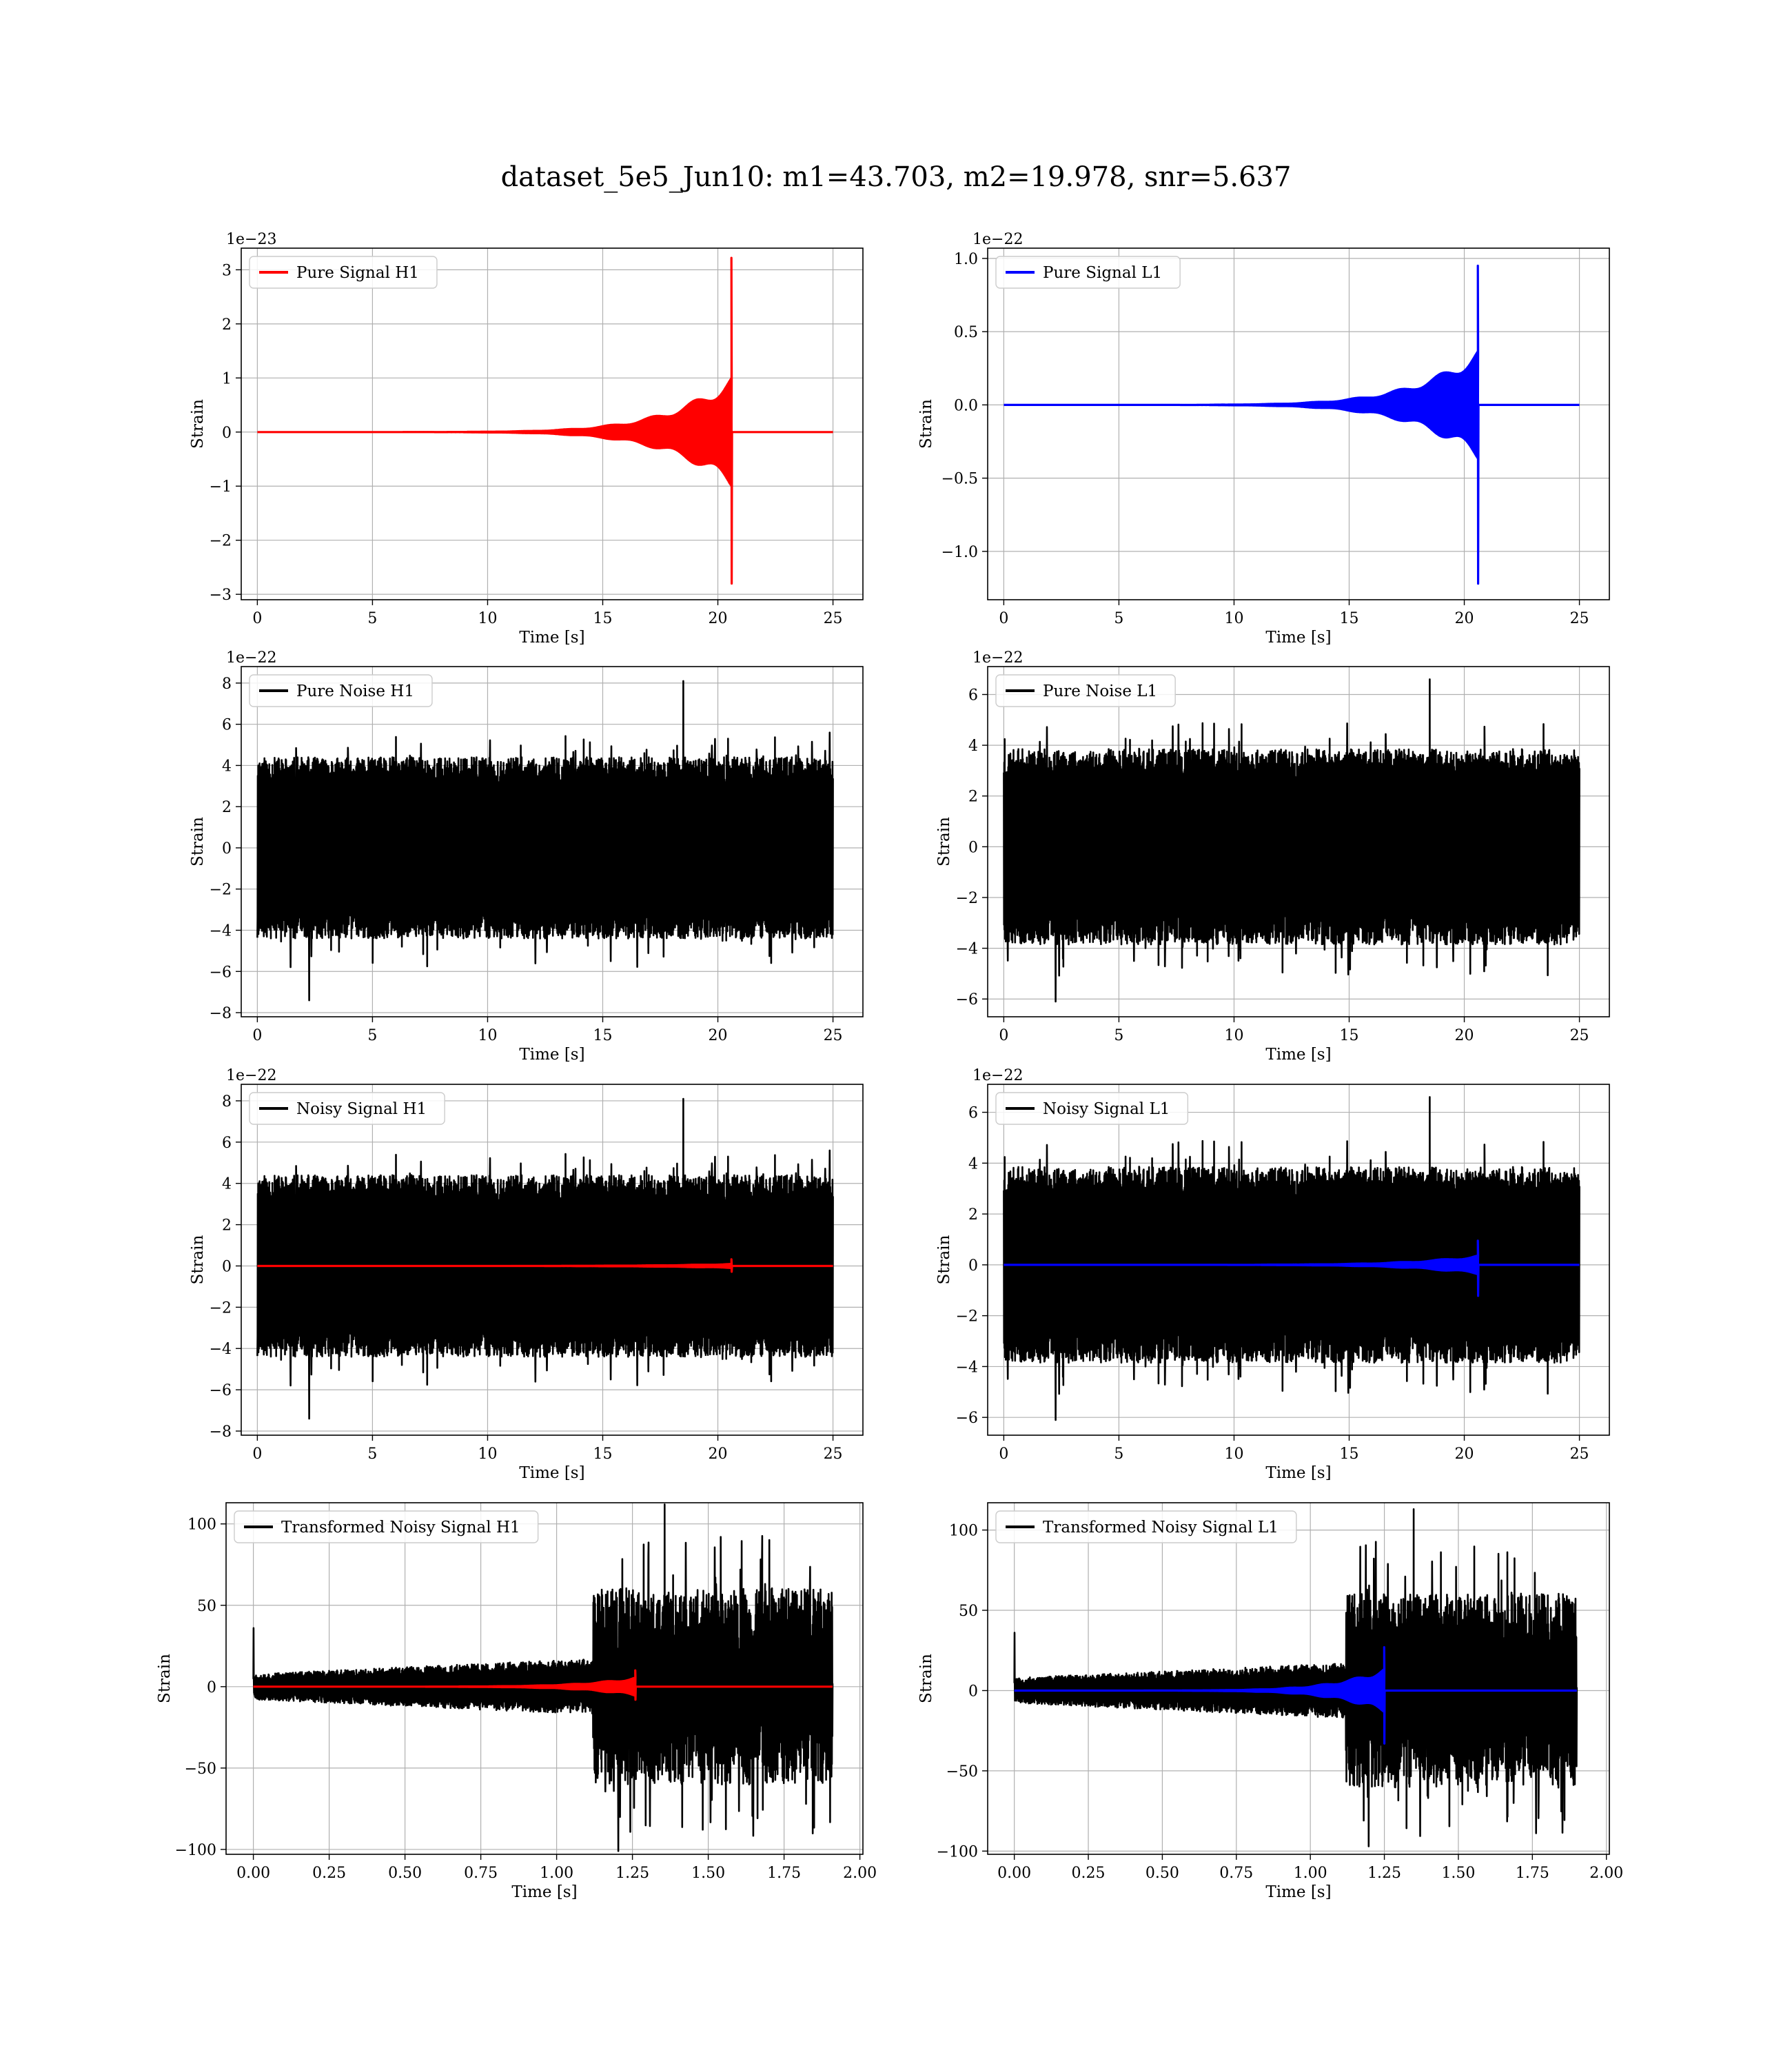 Image resolution: width=1792 pixels, height=2068 pixels. What do you see at coordinates (962, 1772) in the screenshot?
I see `y-tick-label: −50` at bounding box center [962, 1772].